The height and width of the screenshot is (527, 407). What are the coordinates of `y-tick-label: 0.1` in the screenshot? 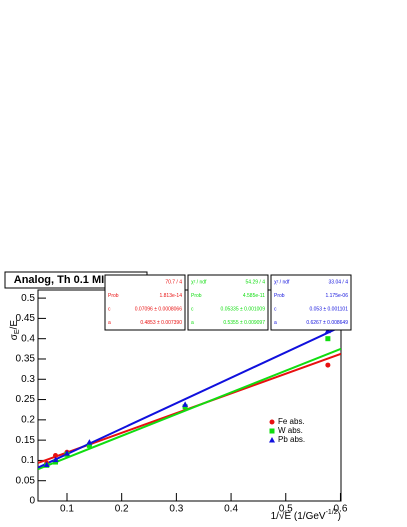 It's located at (28, 460).